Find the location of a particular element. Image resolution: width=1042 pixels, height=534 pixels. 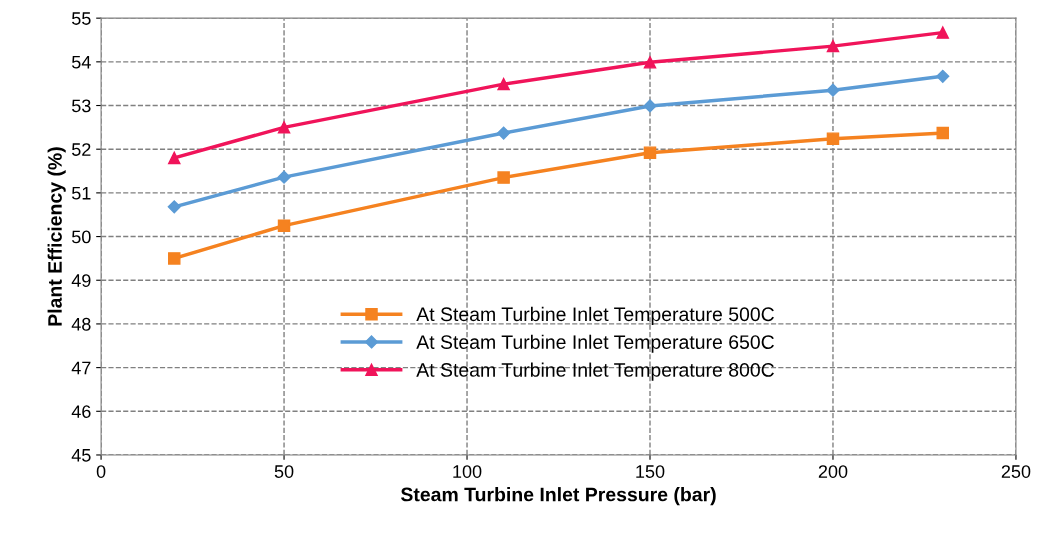

y-tick-label: 46 is located at coordinates (81, 412).